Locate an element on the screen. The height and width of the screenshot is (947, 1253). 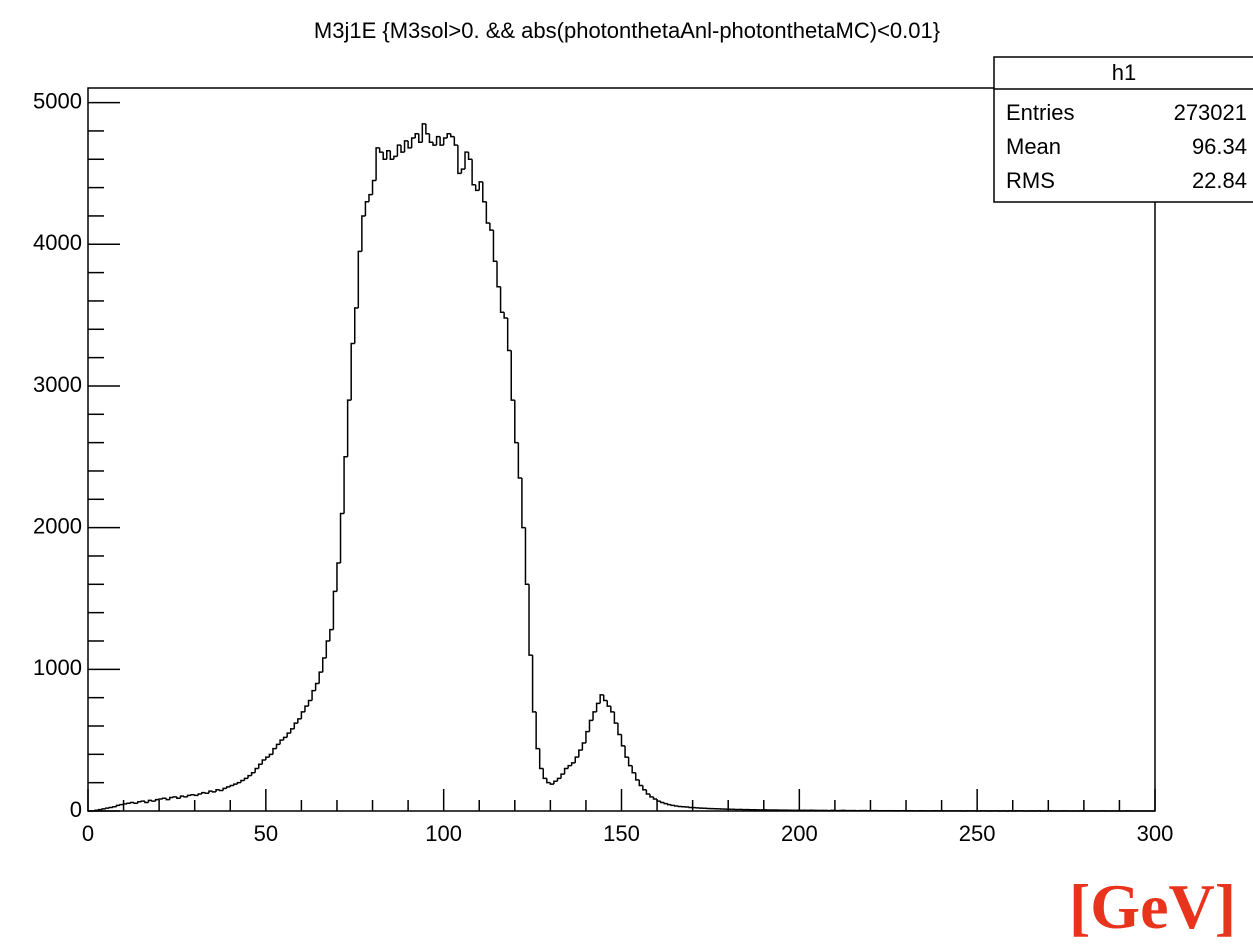
x-tick-label: 0 is located at coordinates (88, 833).